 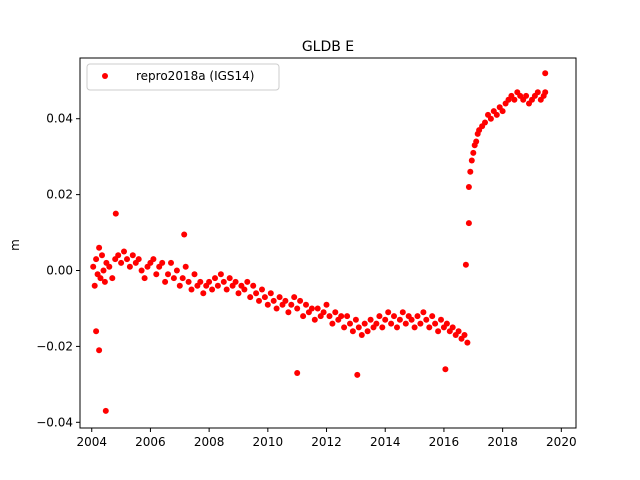 What do you see at coordinates (502, 442) in the screenshot?
I see `x-tick-label: 2018` at bounding box center [502, 442].